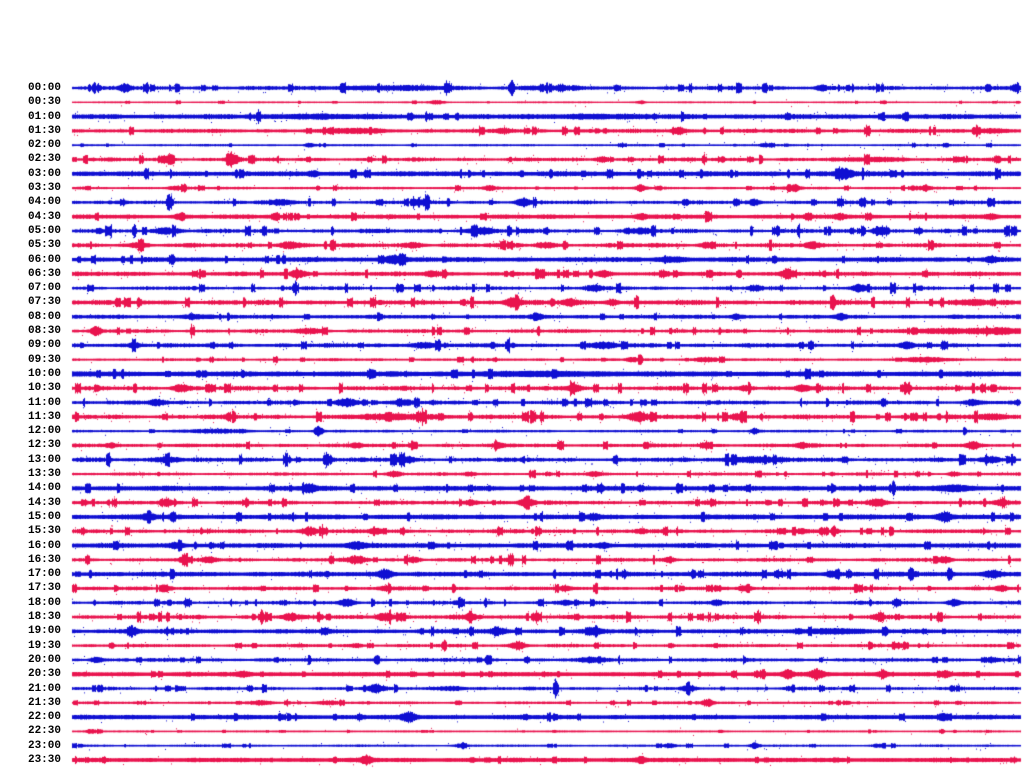  What do you see at coordinates (44, 674) in the screenshot?
I see `trace-time-label: 20:30` at bounding box center [44, 674].